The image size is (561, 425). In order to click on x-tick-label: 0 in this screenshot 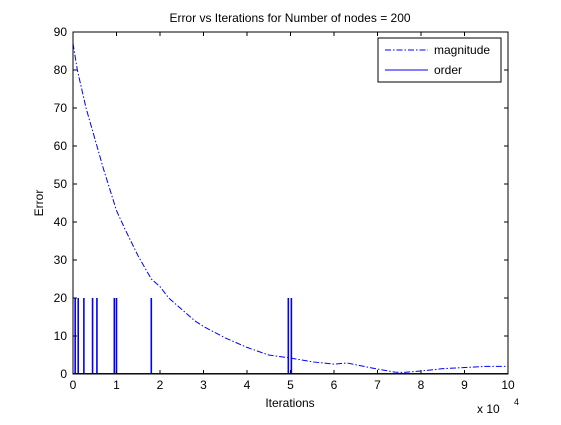, I will do `click(73, 385)`.